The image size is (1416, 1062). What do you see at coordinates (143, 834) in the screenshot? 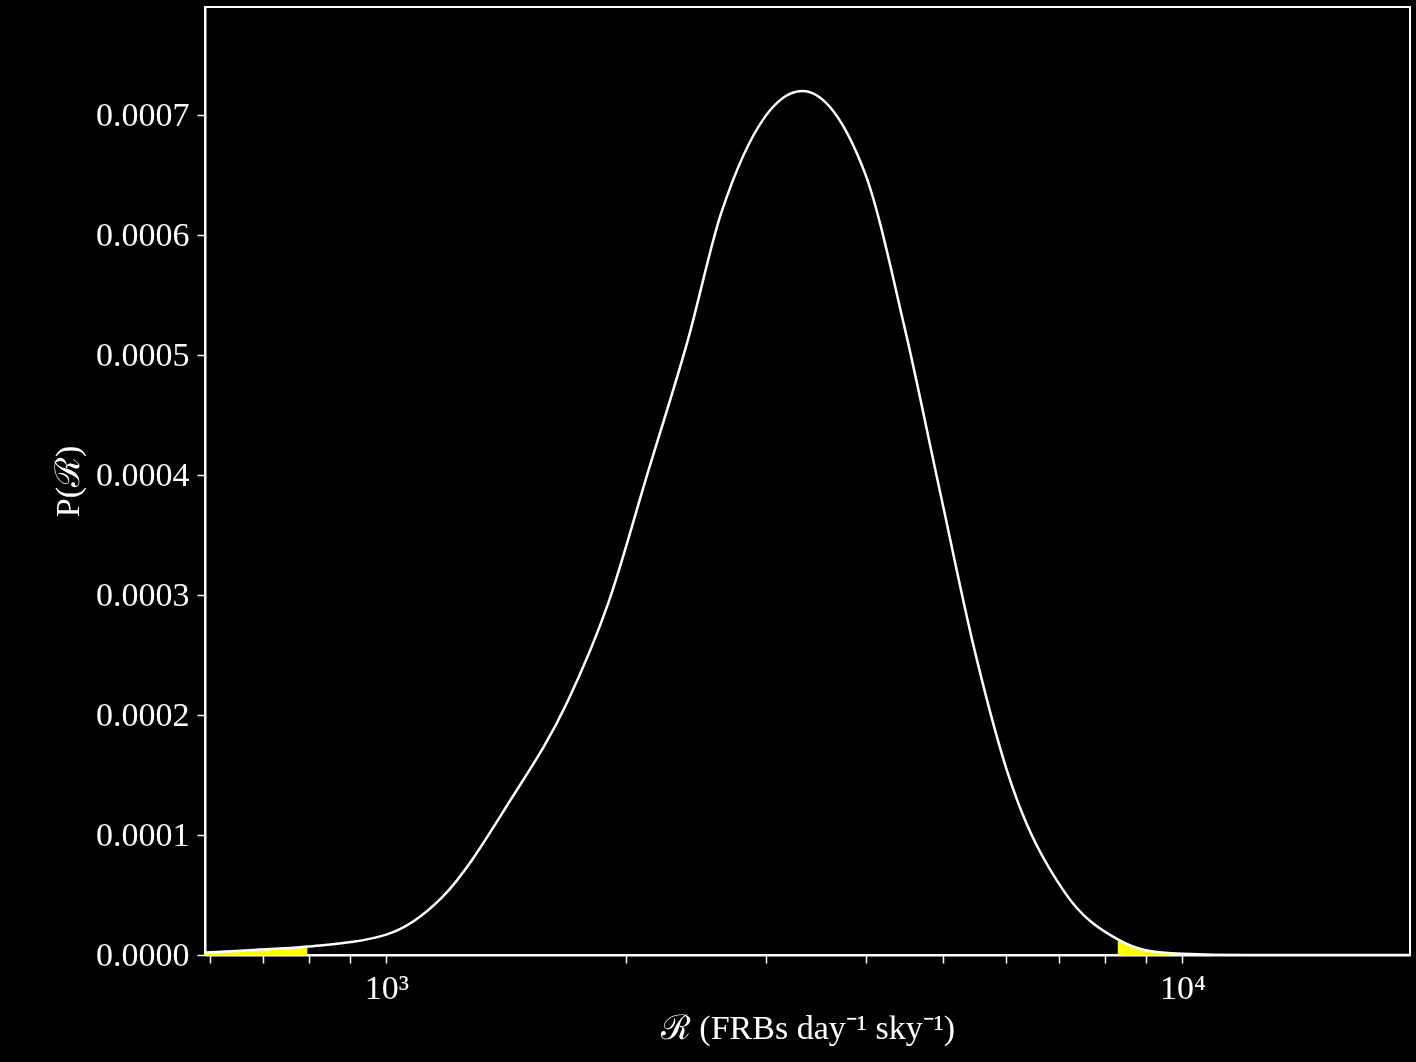
I see `y-tick-label: 0.0001` at bounding box center [143, 834].